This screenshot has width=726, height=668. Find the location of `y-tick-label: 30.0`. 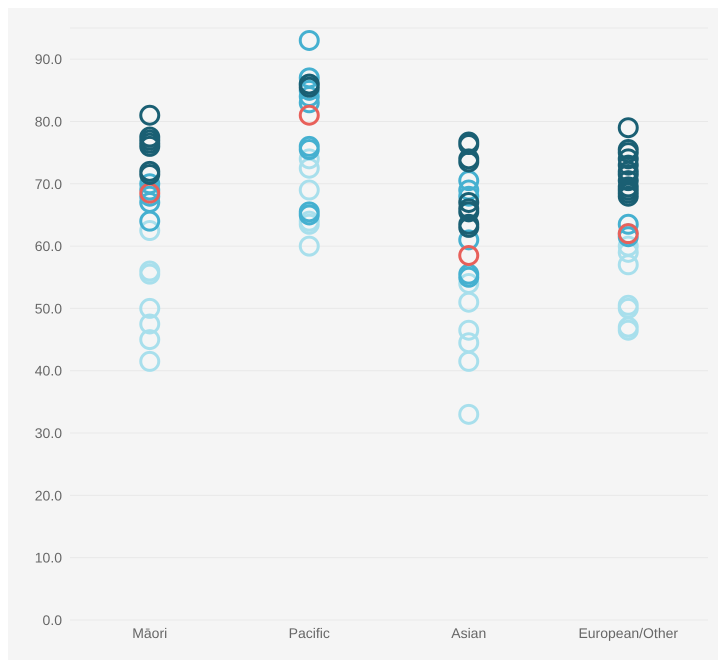

y-tick-label: 30.0 is located at coordinates (48, 433).